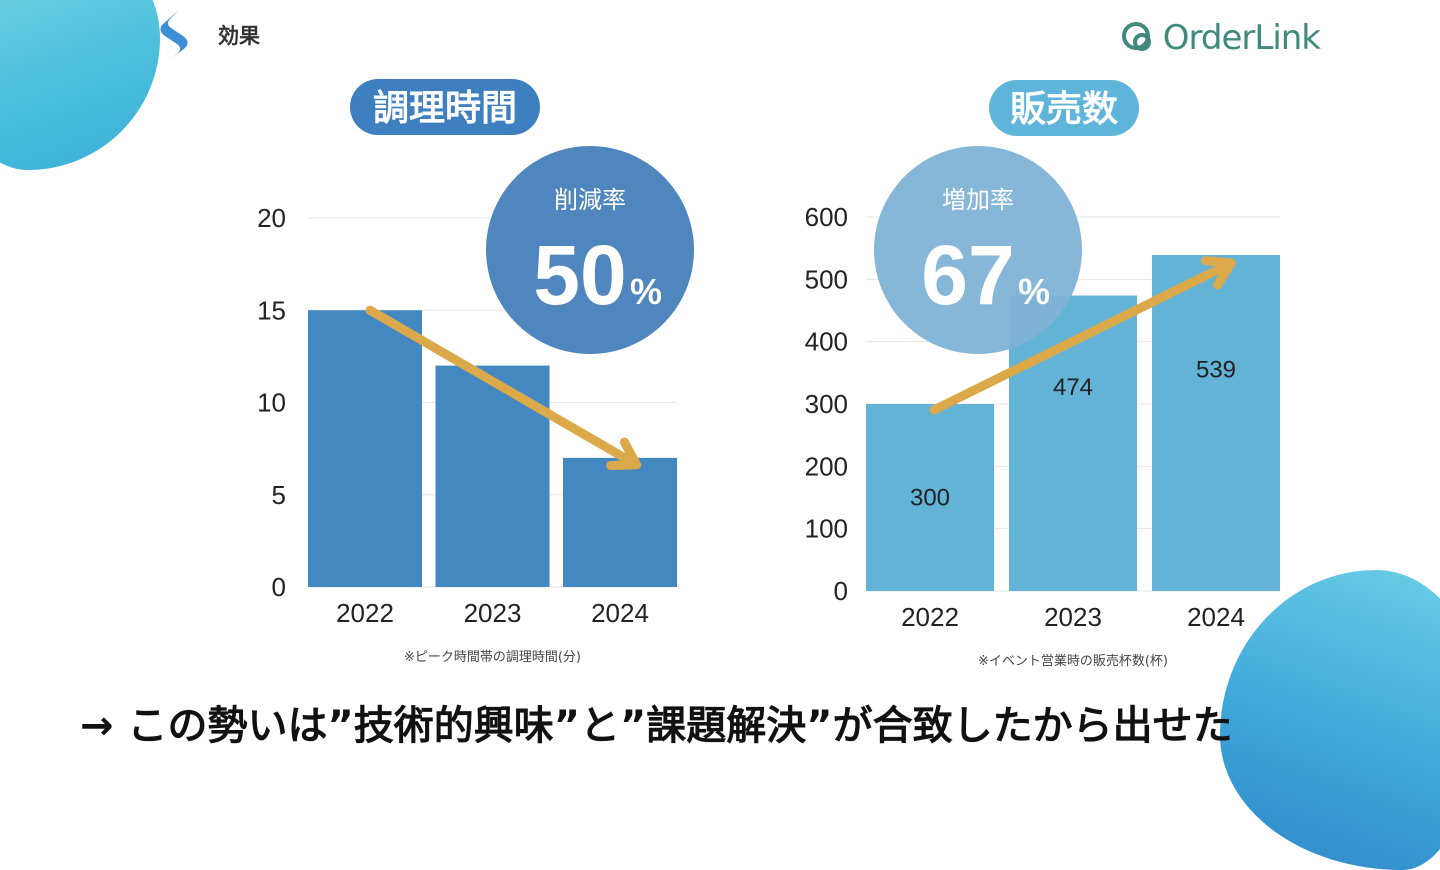  I want to click on y-tick-label: 5, so click(279, 495).